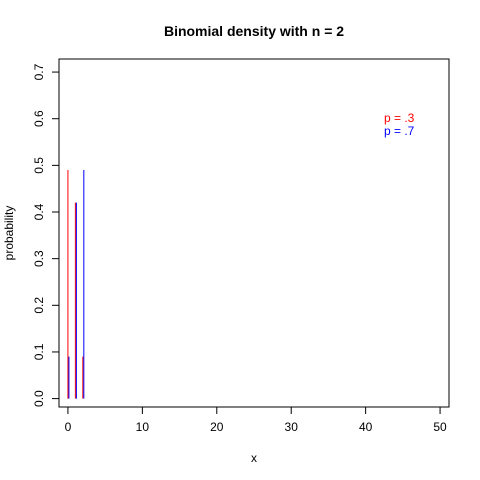 The height and width of the screenshot is (480, 480). What do you see at coordinates (46, 235) in the screenshot?
I see `y-axis: 0.0 0.1 0.2 0.3 0.4 0.5 0.6 0.7` at bounding box center [46, 235].